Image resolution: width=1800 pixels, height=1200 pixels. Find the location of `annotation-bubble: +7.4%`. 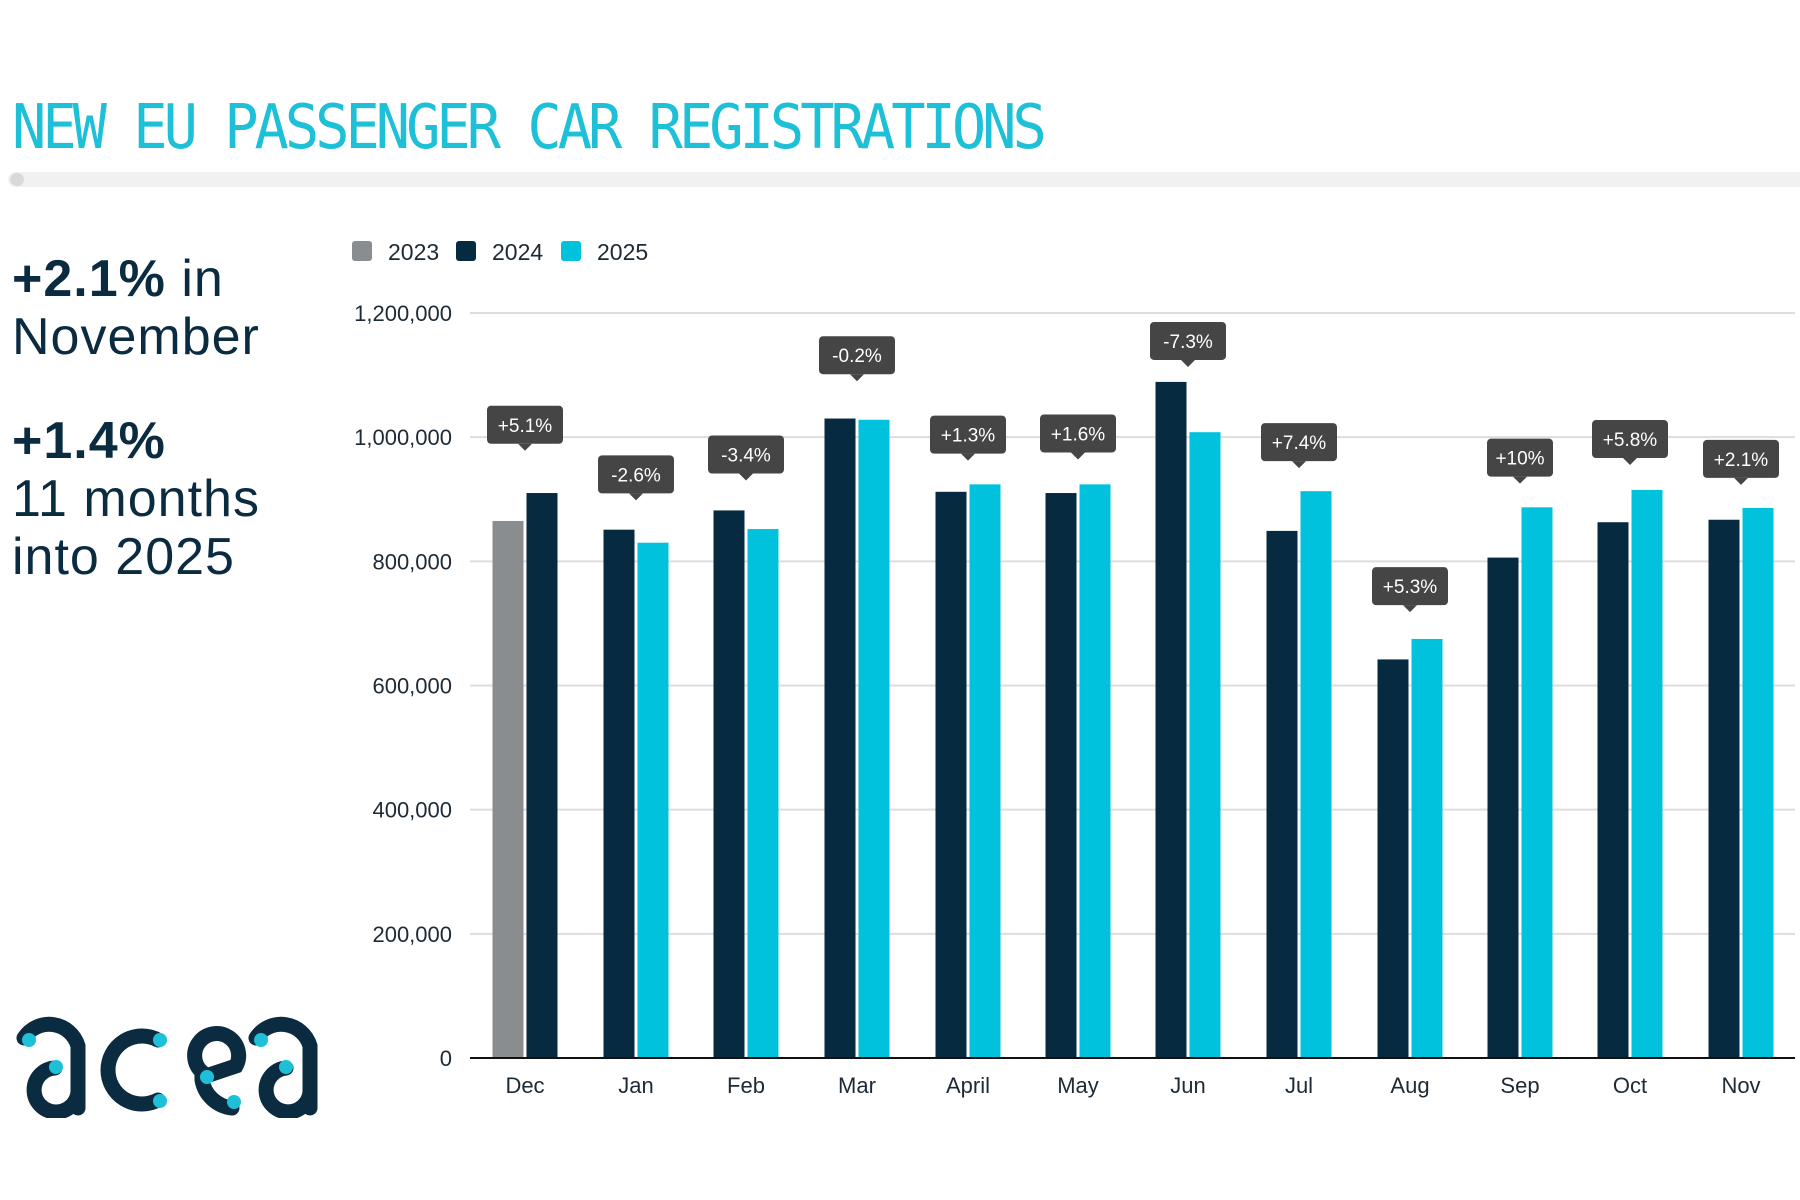

annotation-bubble: +7.4% is located at coordinates (1299, 446).